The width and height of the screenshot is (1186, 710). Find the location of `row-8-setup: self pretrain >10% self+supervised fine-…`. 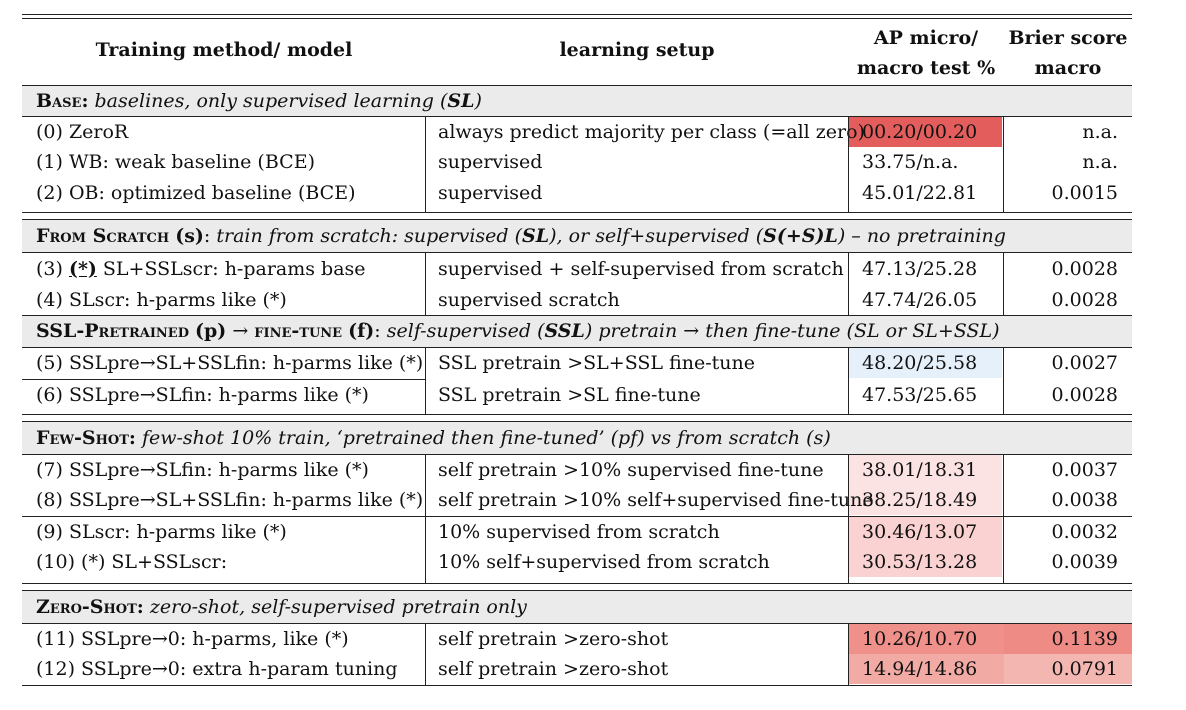

row-8-setup: self pretrain >10% self+supervised fine-… is located at coordinates (656, 500).